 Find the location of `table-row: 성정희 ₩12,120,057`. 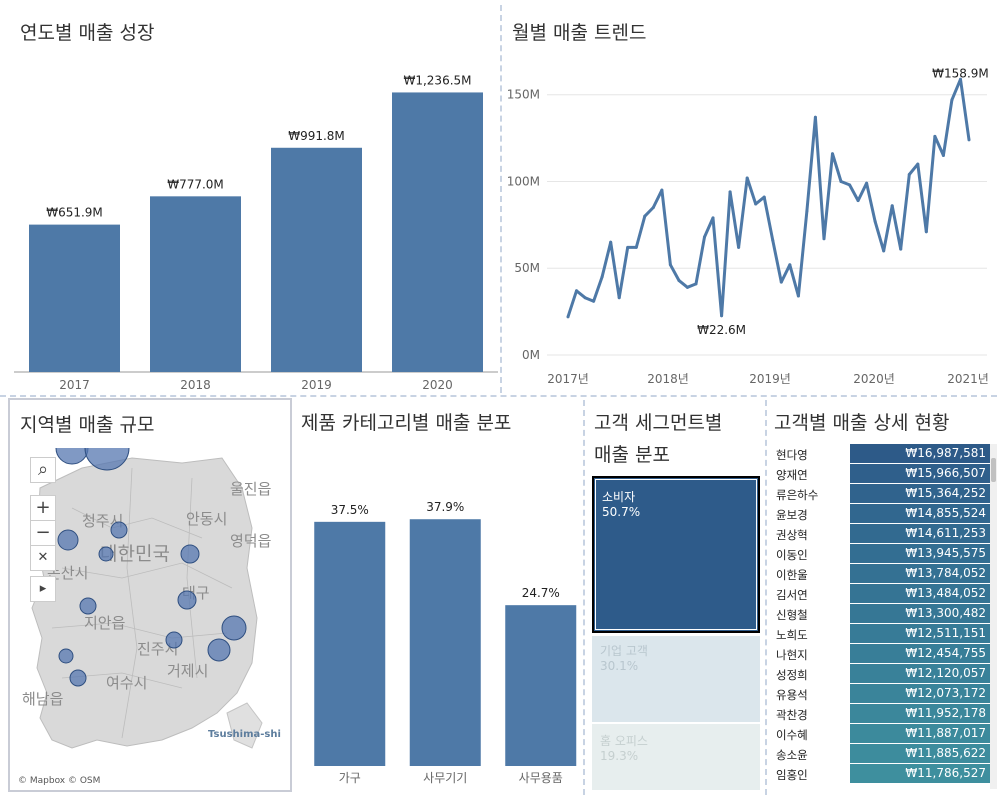

table-row: 성정희 ₩12,120,057 is located at coordinates (880, 674).